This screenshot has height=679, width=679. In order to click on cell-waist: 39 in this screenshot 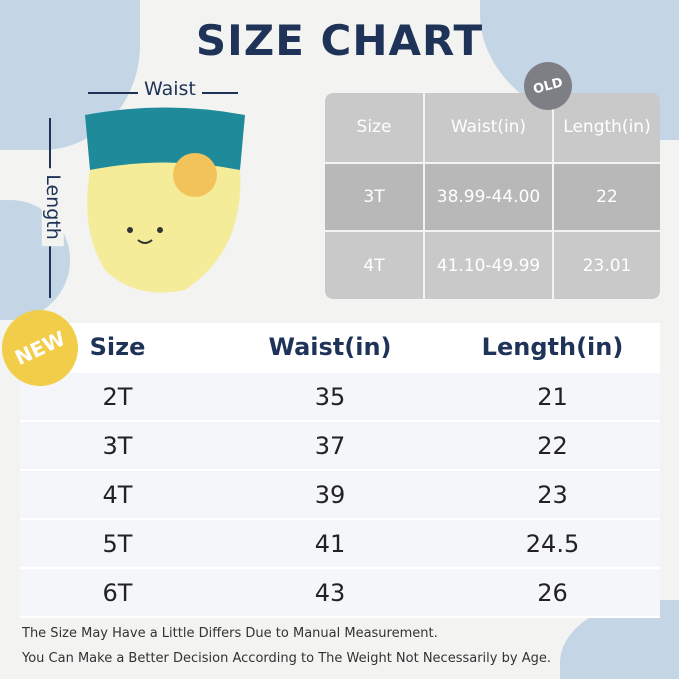, I will do `click(330, 494)`.